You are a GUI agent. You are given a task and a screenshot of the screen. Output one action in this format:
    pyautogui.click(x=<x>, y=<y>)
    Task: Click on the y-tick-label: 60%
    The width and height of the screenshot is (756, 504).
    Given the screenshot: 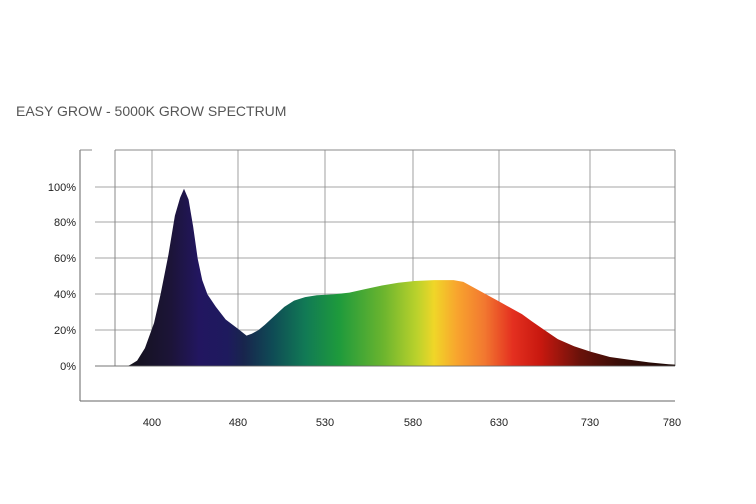 What is the action you would take?
    pyautogui.click(x=65, y=259)
    